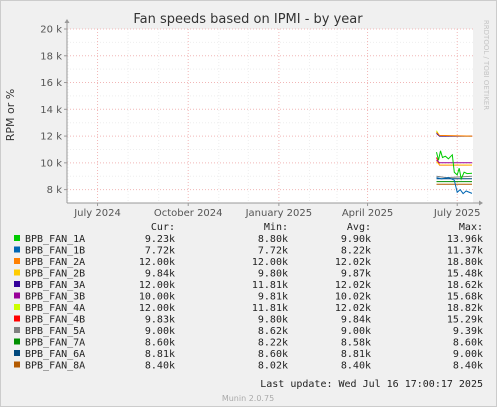  What do you see at coordinates (55, 262) in the screenshot?
I see `legend-series-name: BPB_FAN_2A` at bounding box center [55, 262].